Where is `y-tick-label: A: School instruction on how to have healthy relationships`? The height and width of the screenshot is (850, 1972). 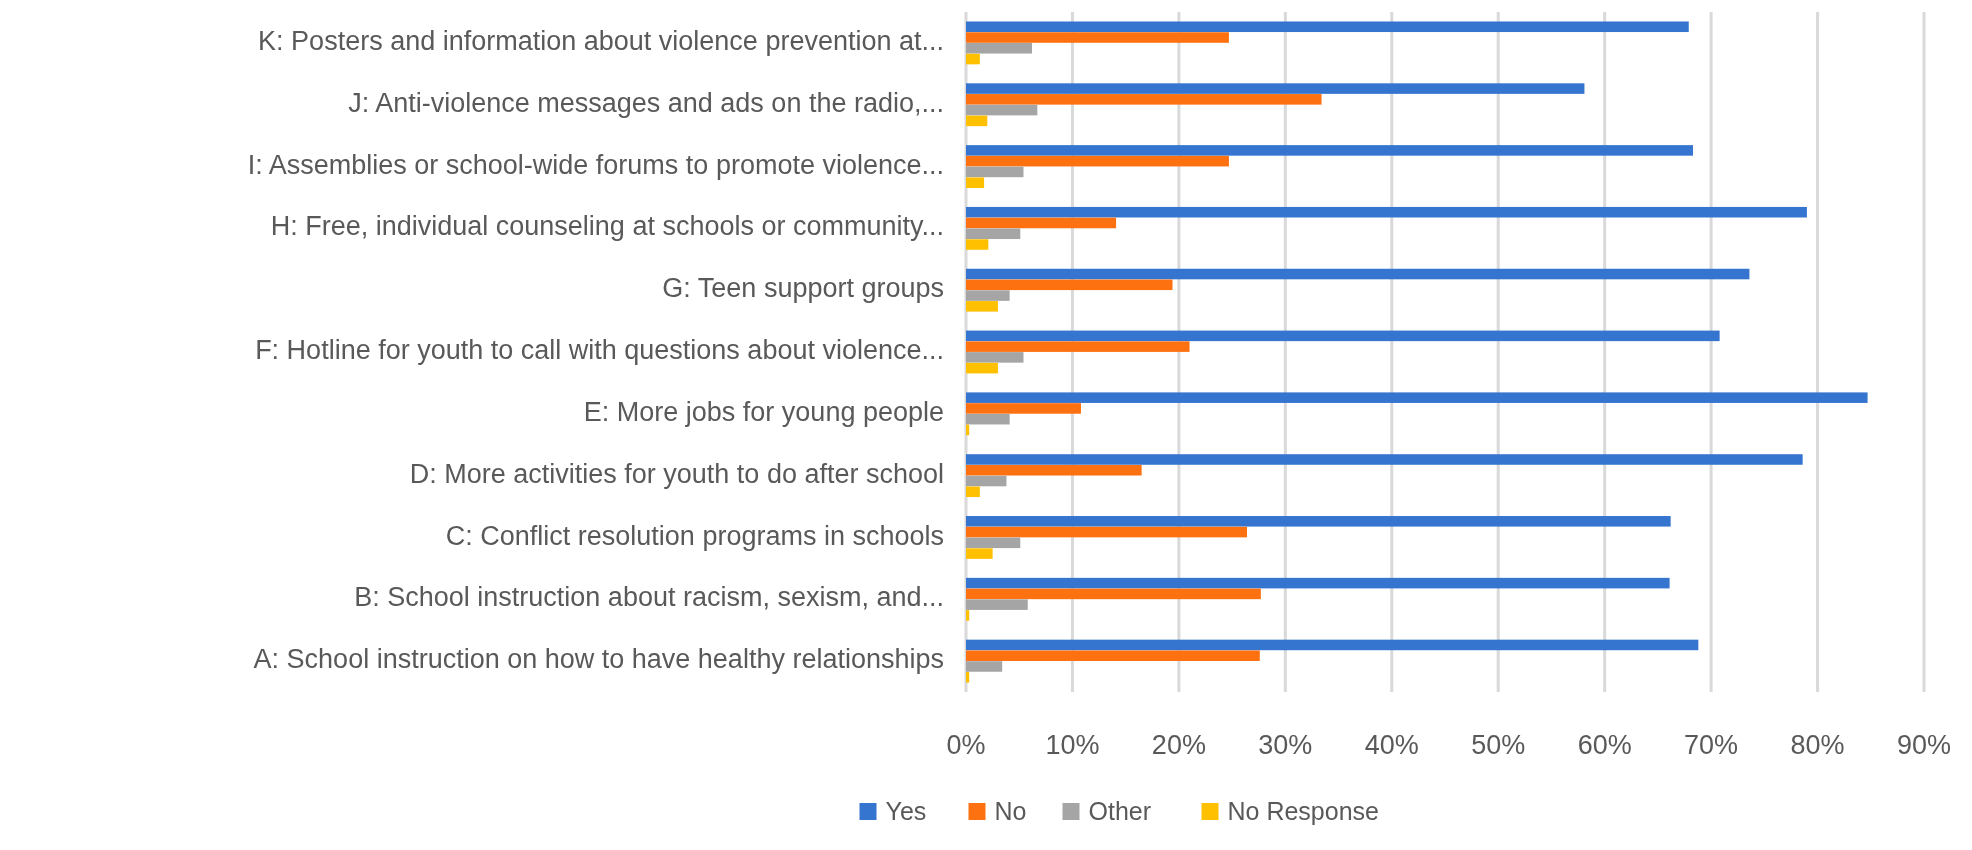 y-tick-label: A: School instruction on how to have healthy relationships is located at coordinates (598, 659).